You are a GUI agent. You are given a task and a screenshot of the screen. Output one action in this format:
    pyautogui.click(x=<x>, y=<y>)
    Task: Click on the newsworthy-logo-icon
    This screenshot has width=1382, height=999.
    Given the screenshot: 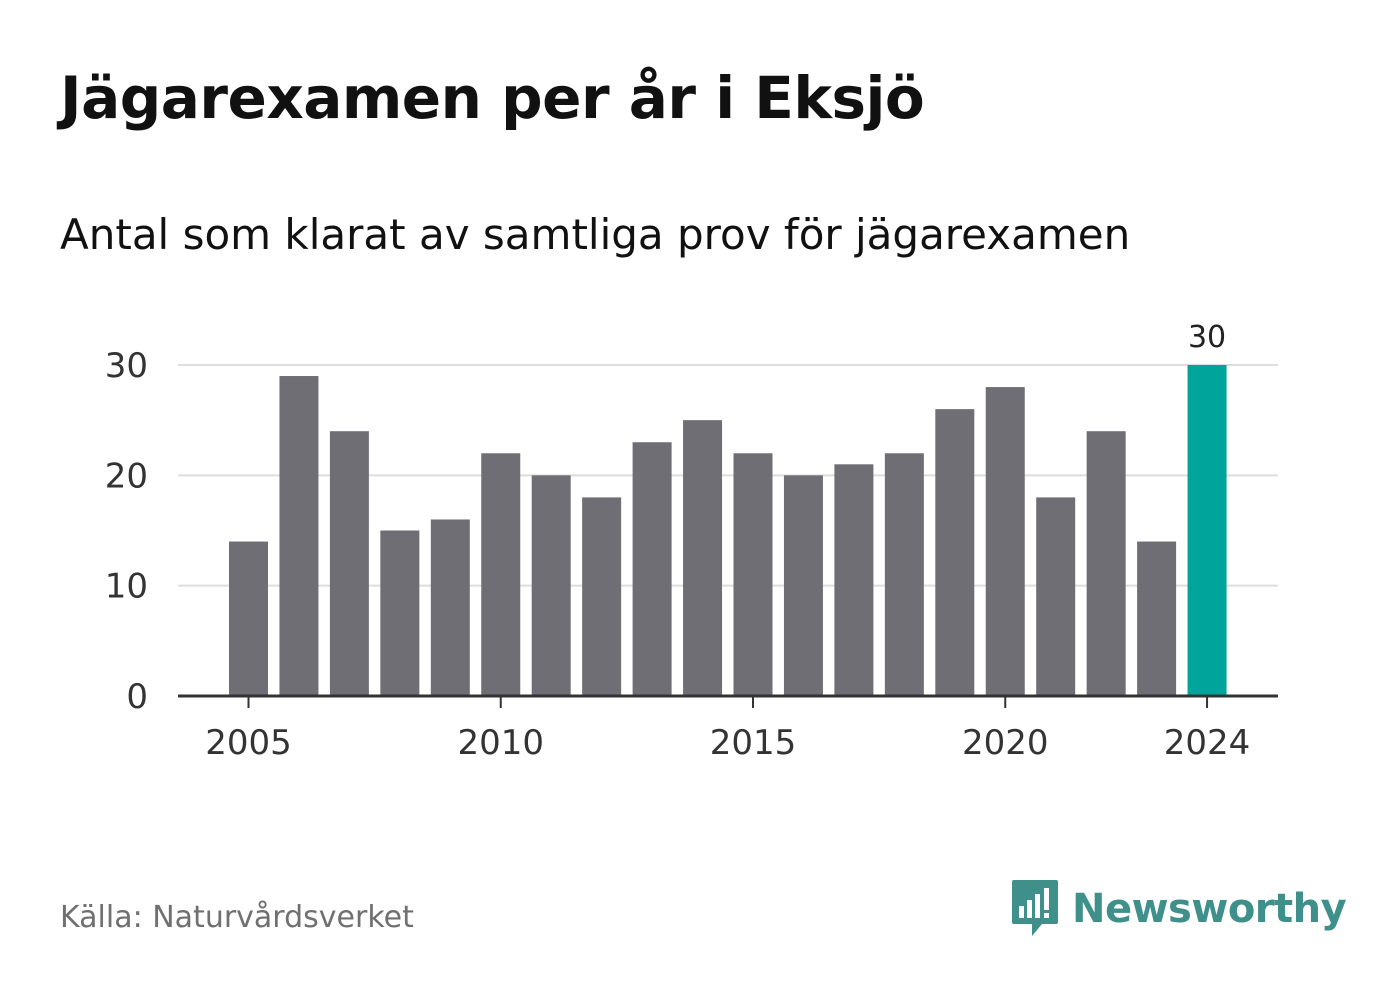 What is the action you would take?
    pyautogui.click(x=1035, y=908)
    